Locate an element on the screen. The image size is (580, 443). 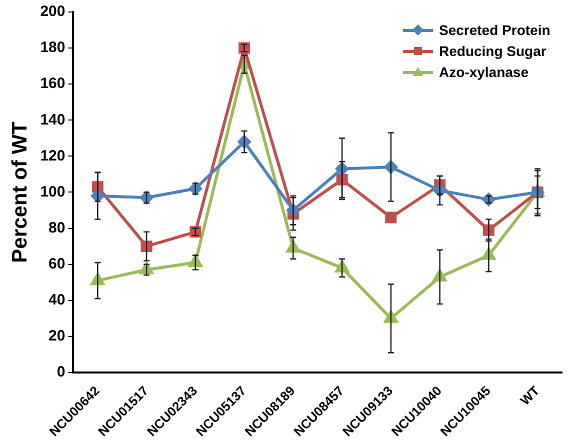
y-tick-label: 120 is located at coordinates (53, 155).